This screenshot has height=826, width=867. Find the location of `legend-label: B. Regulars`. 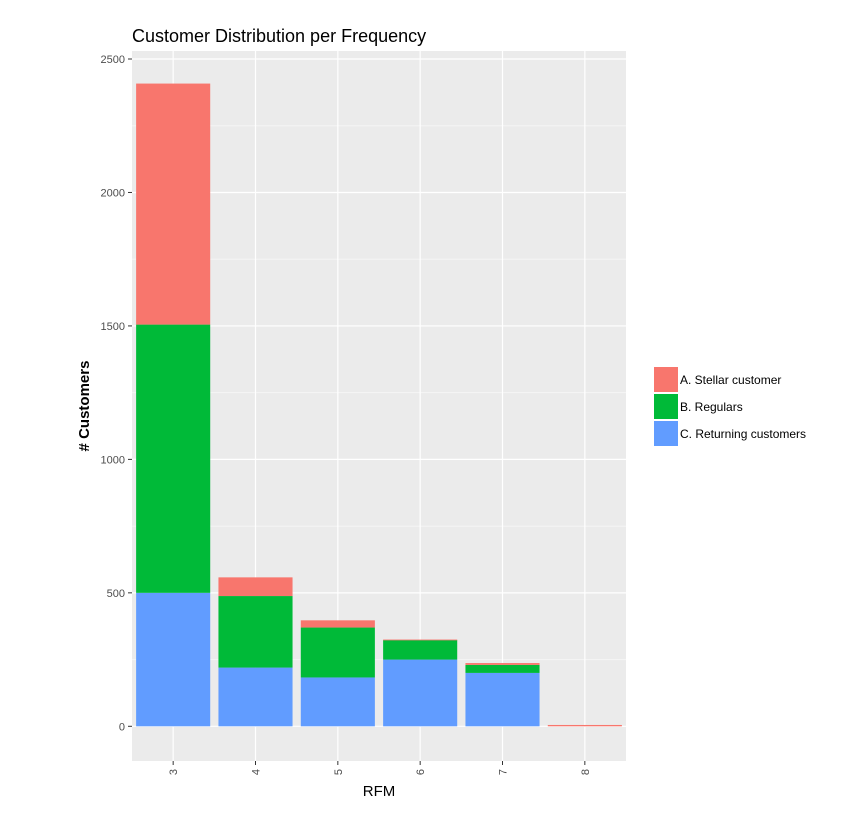

legend-label: B. Regulars is located at coordinates (711, 407).